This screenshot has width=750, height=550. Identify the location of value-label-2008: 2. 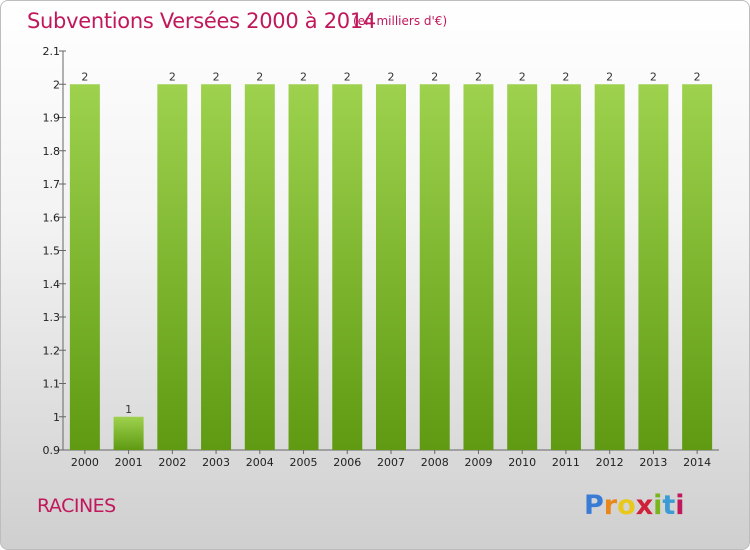
(434, 76).